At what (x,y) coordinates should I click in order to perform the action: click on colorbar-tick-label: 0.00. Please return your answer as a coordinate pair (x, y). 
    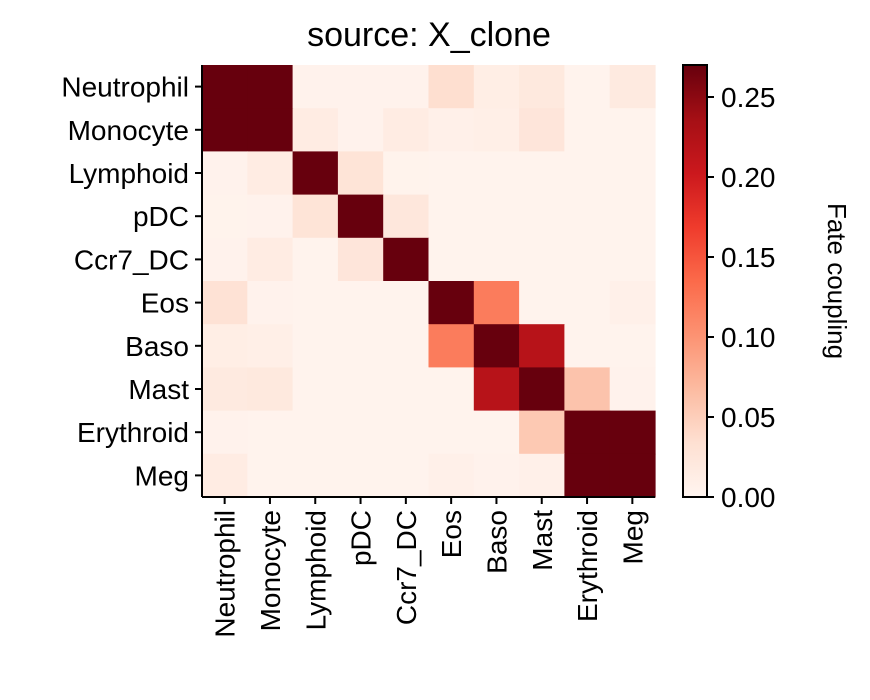
    Looking at the image, I should click on (748, 497).